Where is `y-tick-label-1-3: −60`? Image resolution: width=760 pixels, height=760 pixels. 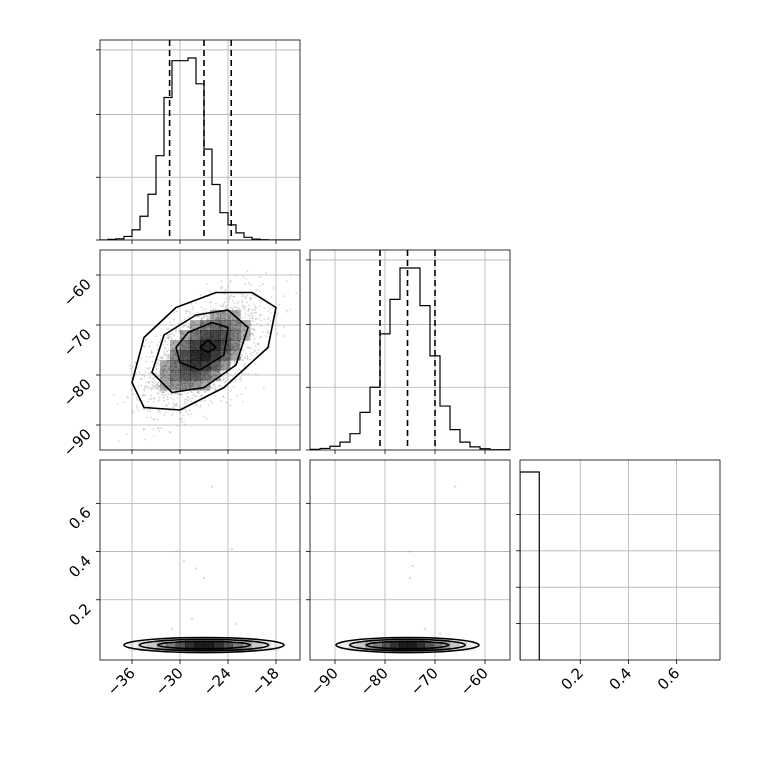
y-tick-label-1-3: −60 is located at coordinates (77, 292).